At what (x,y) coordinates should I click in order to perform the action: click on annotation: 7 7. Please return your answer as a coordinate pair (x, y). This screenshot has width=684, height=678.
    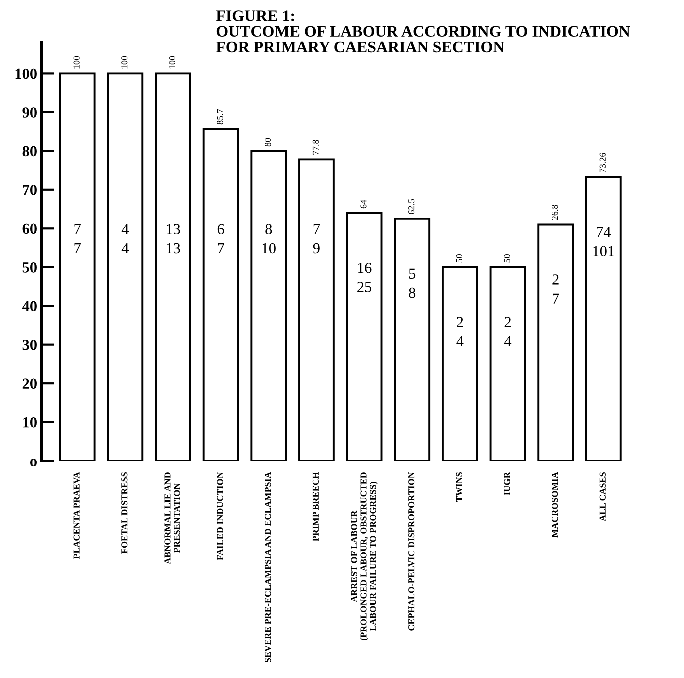
    Looking at the image, I should click on (77, 239).